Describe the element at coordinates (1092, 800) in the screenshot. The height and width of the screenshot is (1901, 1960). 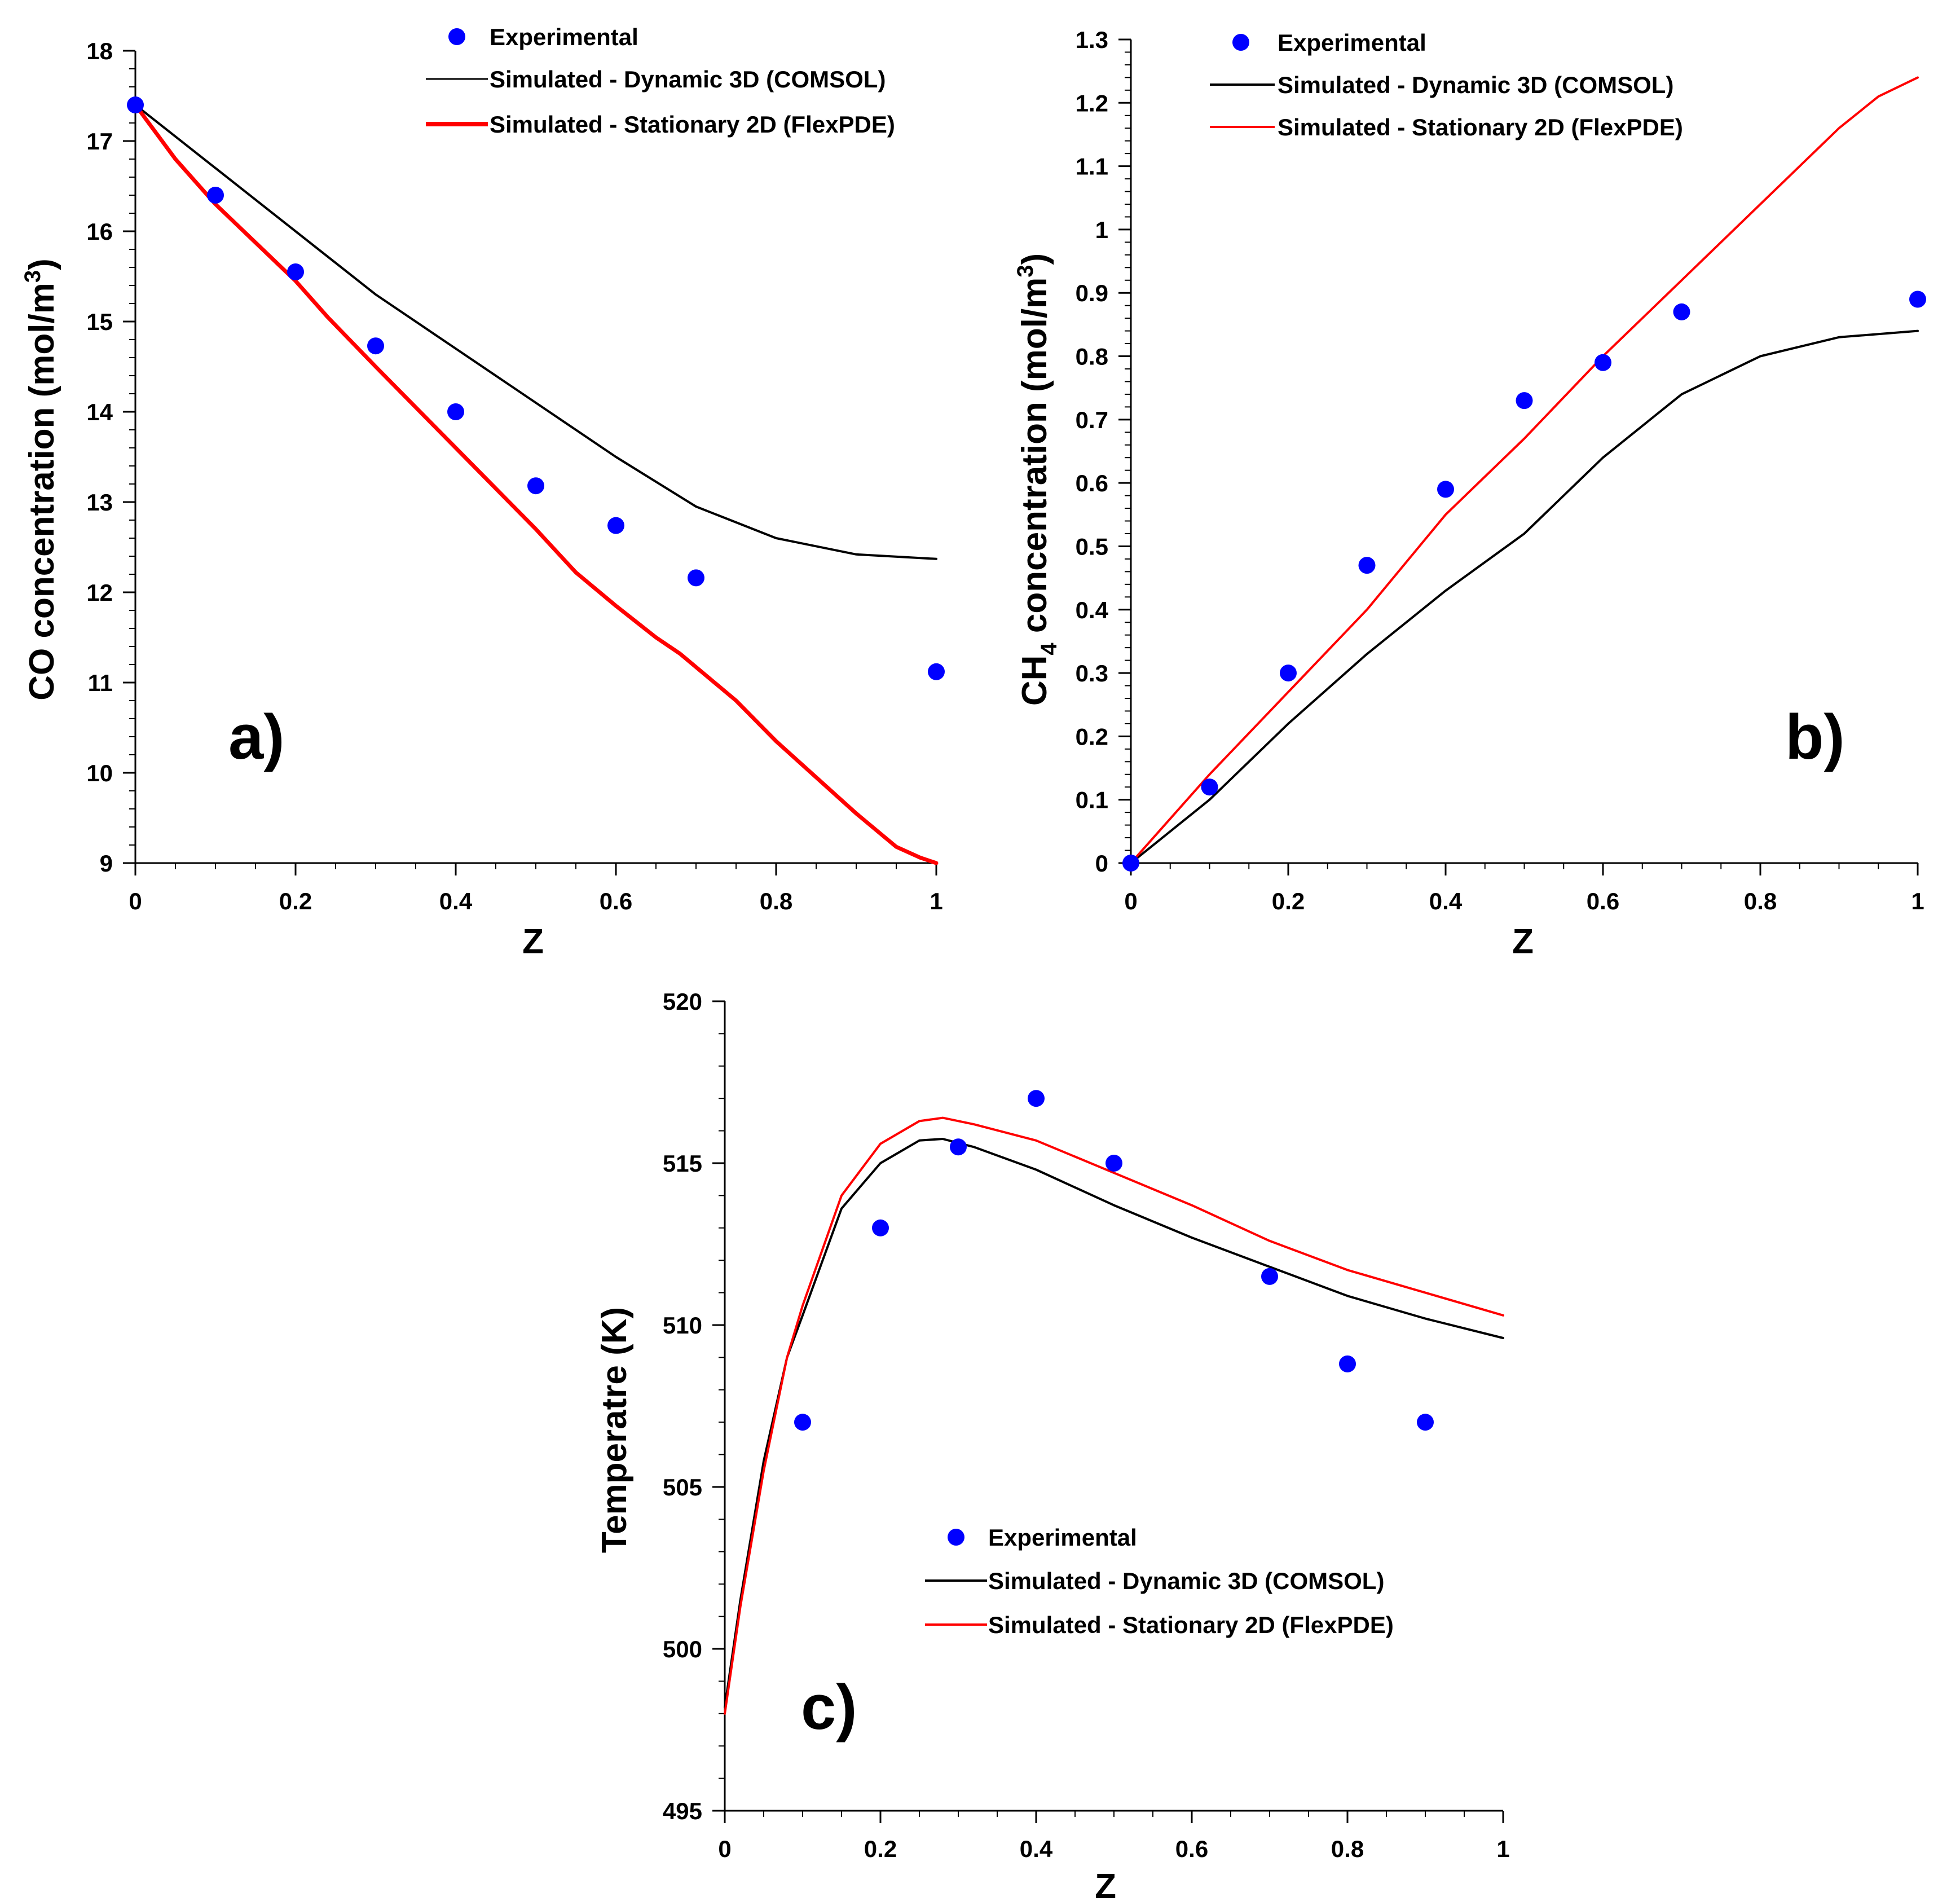
I see `y-tick-label-b: 0.1` at that location.